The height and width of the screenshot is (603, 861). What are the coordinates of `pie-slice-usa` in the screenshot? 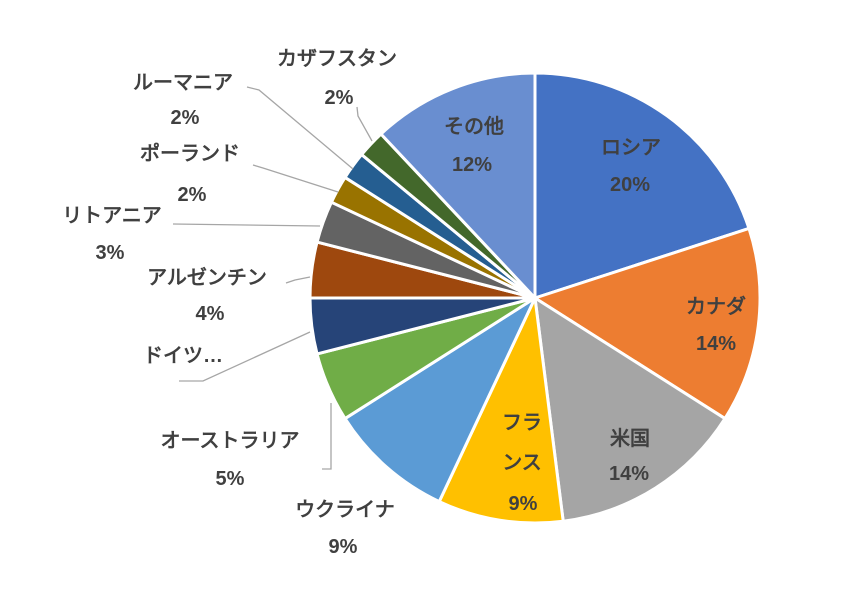 It's located at (630, 409).